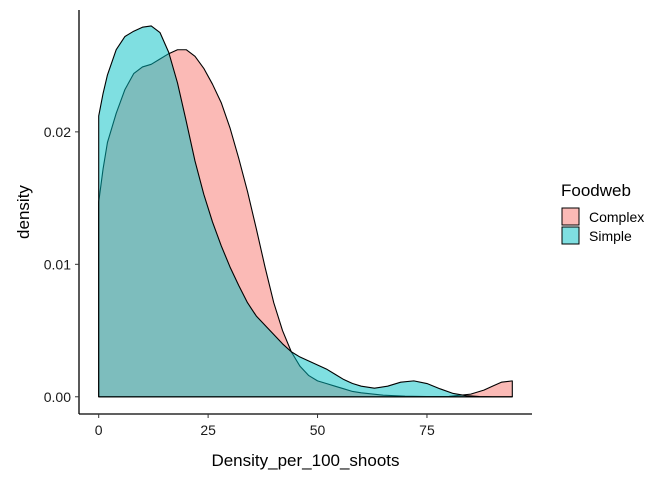 The image size is (672, 480). I want to click on y-axis-ticks: 0.00 0.01 0.02, so click(61, 264).